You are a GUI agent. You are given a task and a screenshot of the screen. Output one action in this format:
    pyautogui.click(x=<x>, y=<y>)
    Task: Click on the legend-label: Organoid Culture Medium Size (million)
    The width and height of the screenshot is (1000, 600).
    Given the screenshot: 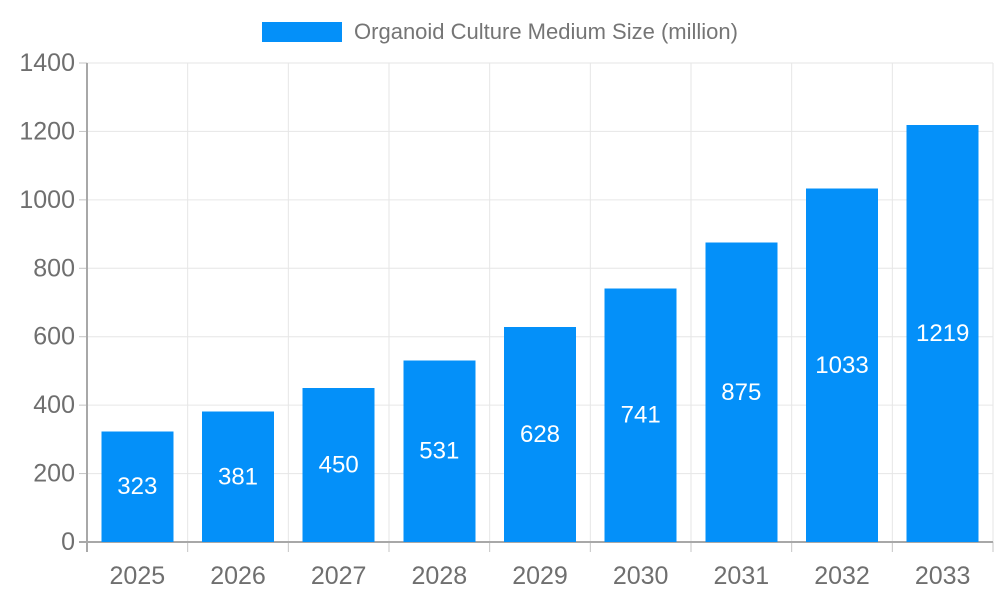 What is the action you would take?
    pyautogui.click(x=546, y=31)
    